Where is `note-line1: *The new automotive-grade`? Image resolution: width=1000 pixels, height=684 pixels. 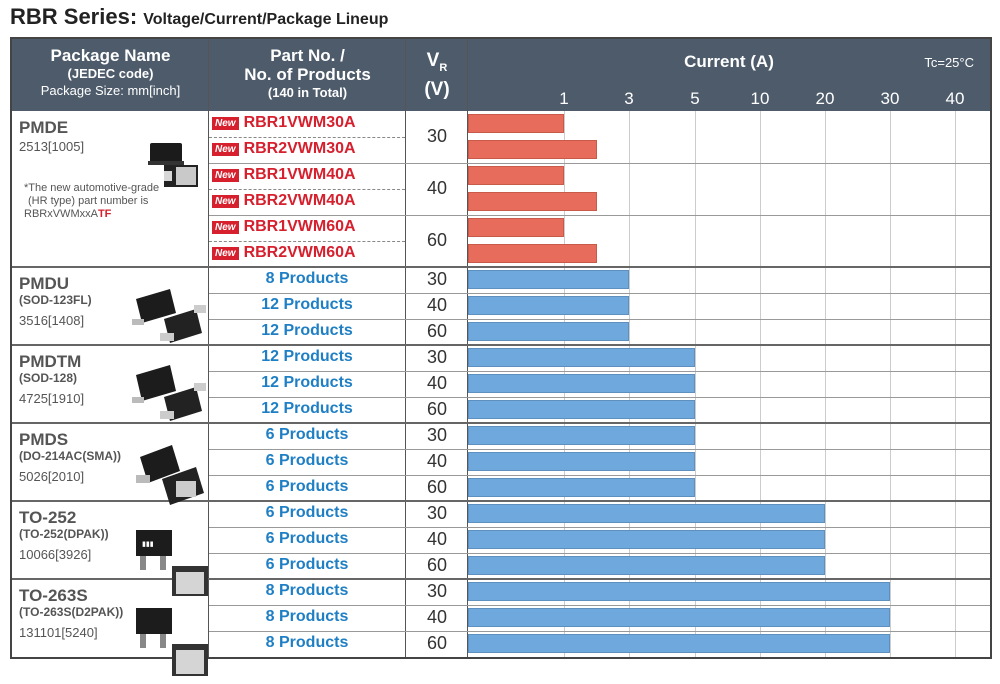
note-line1: *The new automotive-grade is located at coordinates (92, 188).